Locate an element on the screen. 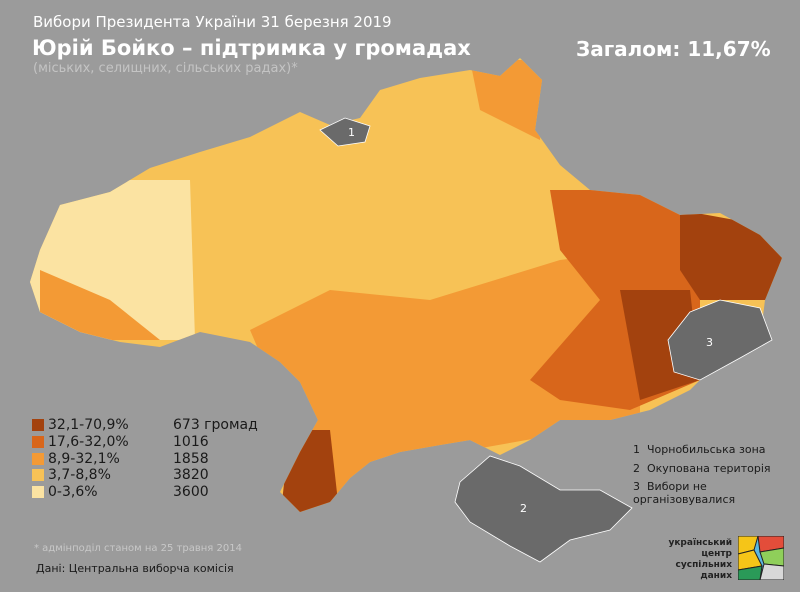 Image resolution: width=800 pixels, height=592 pixels. legend-count: 1016 is located at coordinates (191, 442).